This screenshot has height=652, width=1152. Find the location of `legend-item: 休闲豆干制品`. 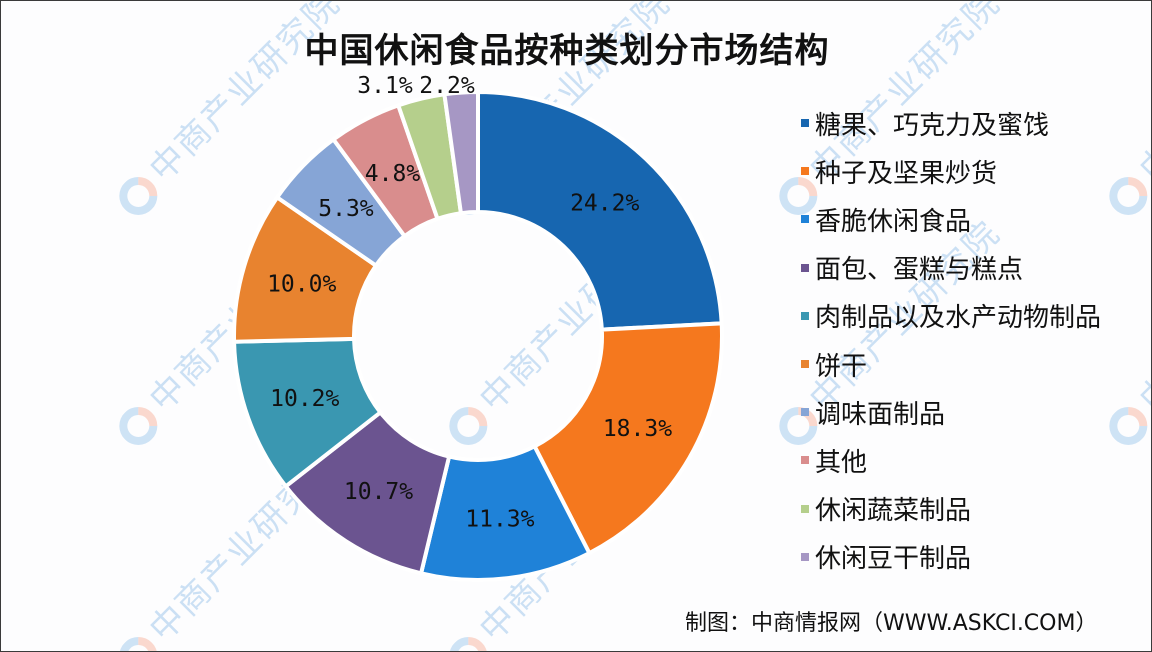

legend-item: 休闲豆干制品 is located at coordinates (951, 557).